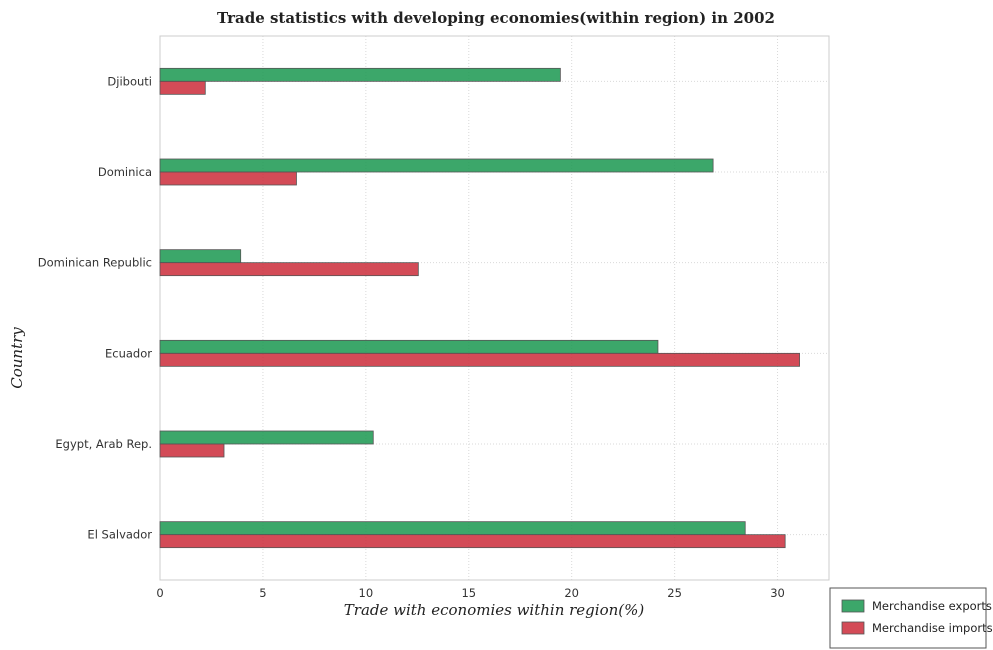  What do you see at coordinates (571, 593) in the screenshot?
I see `x-tick-label: 20` at bounding box center [571, 593].